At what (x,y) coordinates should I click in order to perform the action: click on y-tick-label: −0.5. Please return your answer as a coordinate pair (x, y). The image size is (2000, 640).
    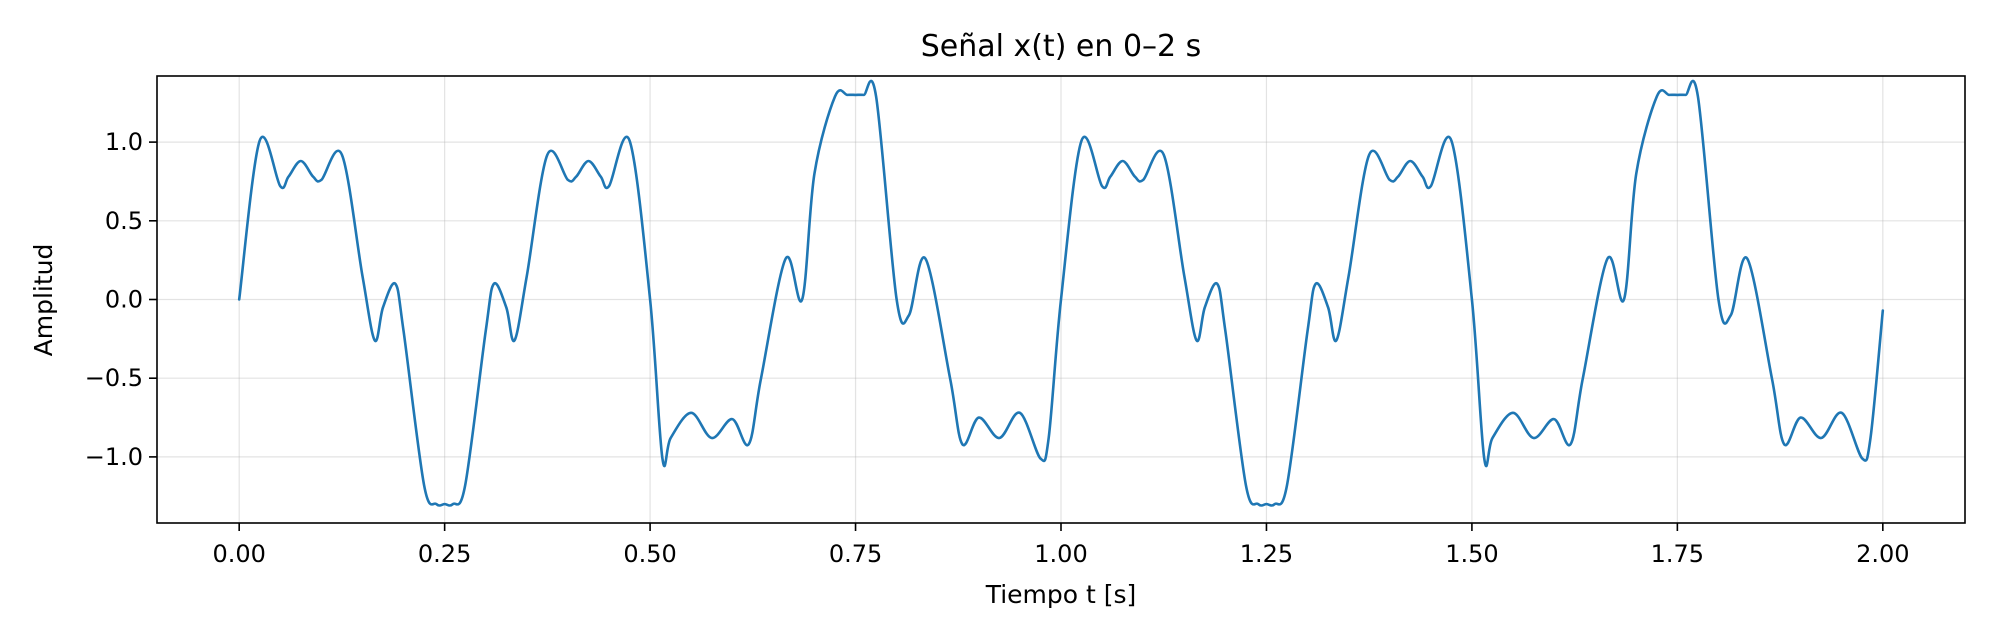
    Looking at the image, I should click on (114, 378).